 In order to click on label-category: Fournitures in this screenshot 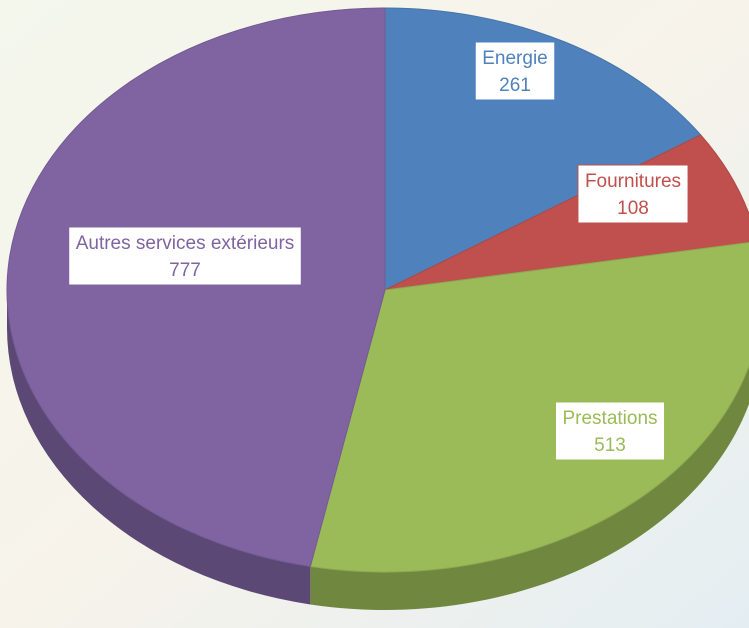, I will do `click(633, 181)`.